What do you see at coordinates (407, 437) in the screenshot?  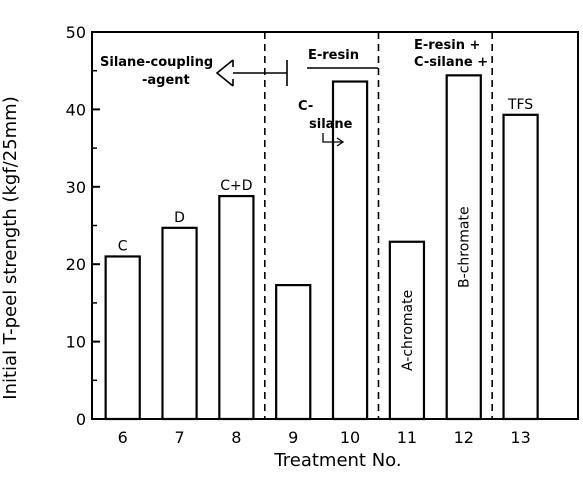 I see `x-tick-label: 11` at bounding box center [407, 437].